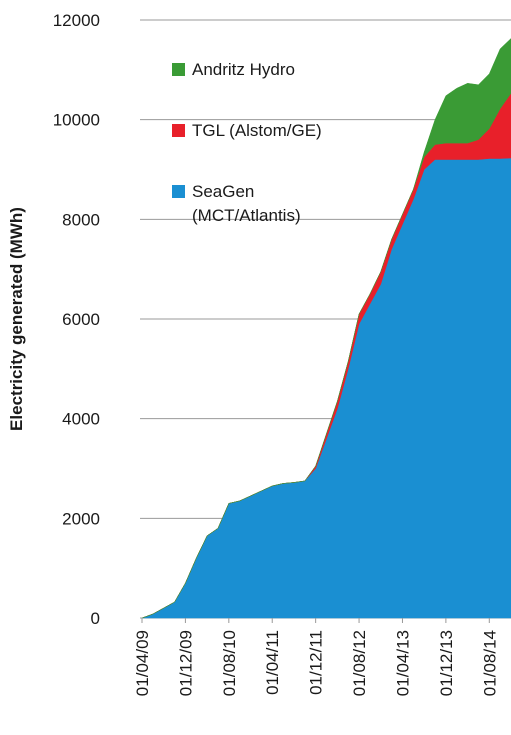 The image size is (511, 735). What do you see at coordinates (76, 20) in the screenshot?
I see `y-tick-label: 12000` at bounding box center [76, 20].